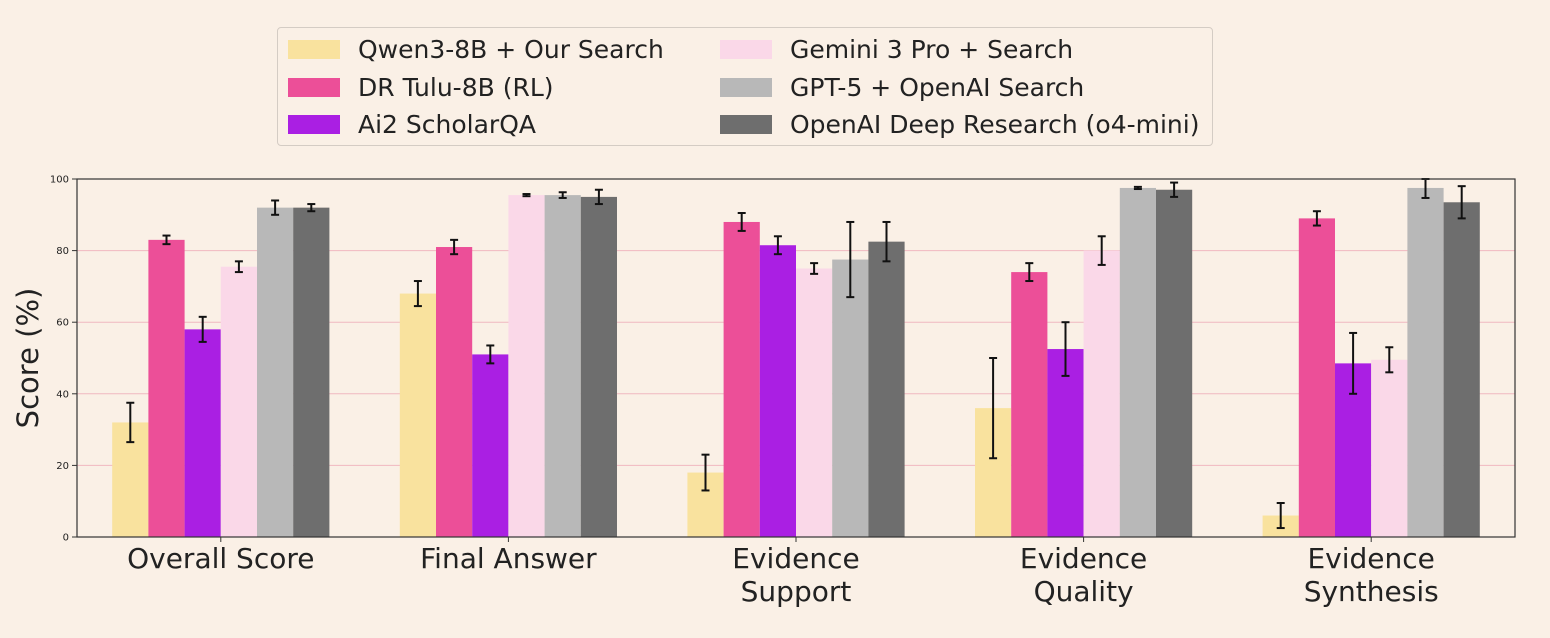 The image size is (1550, 638). I want to click on legend-swatch-scholarqa, so click(314, 124).